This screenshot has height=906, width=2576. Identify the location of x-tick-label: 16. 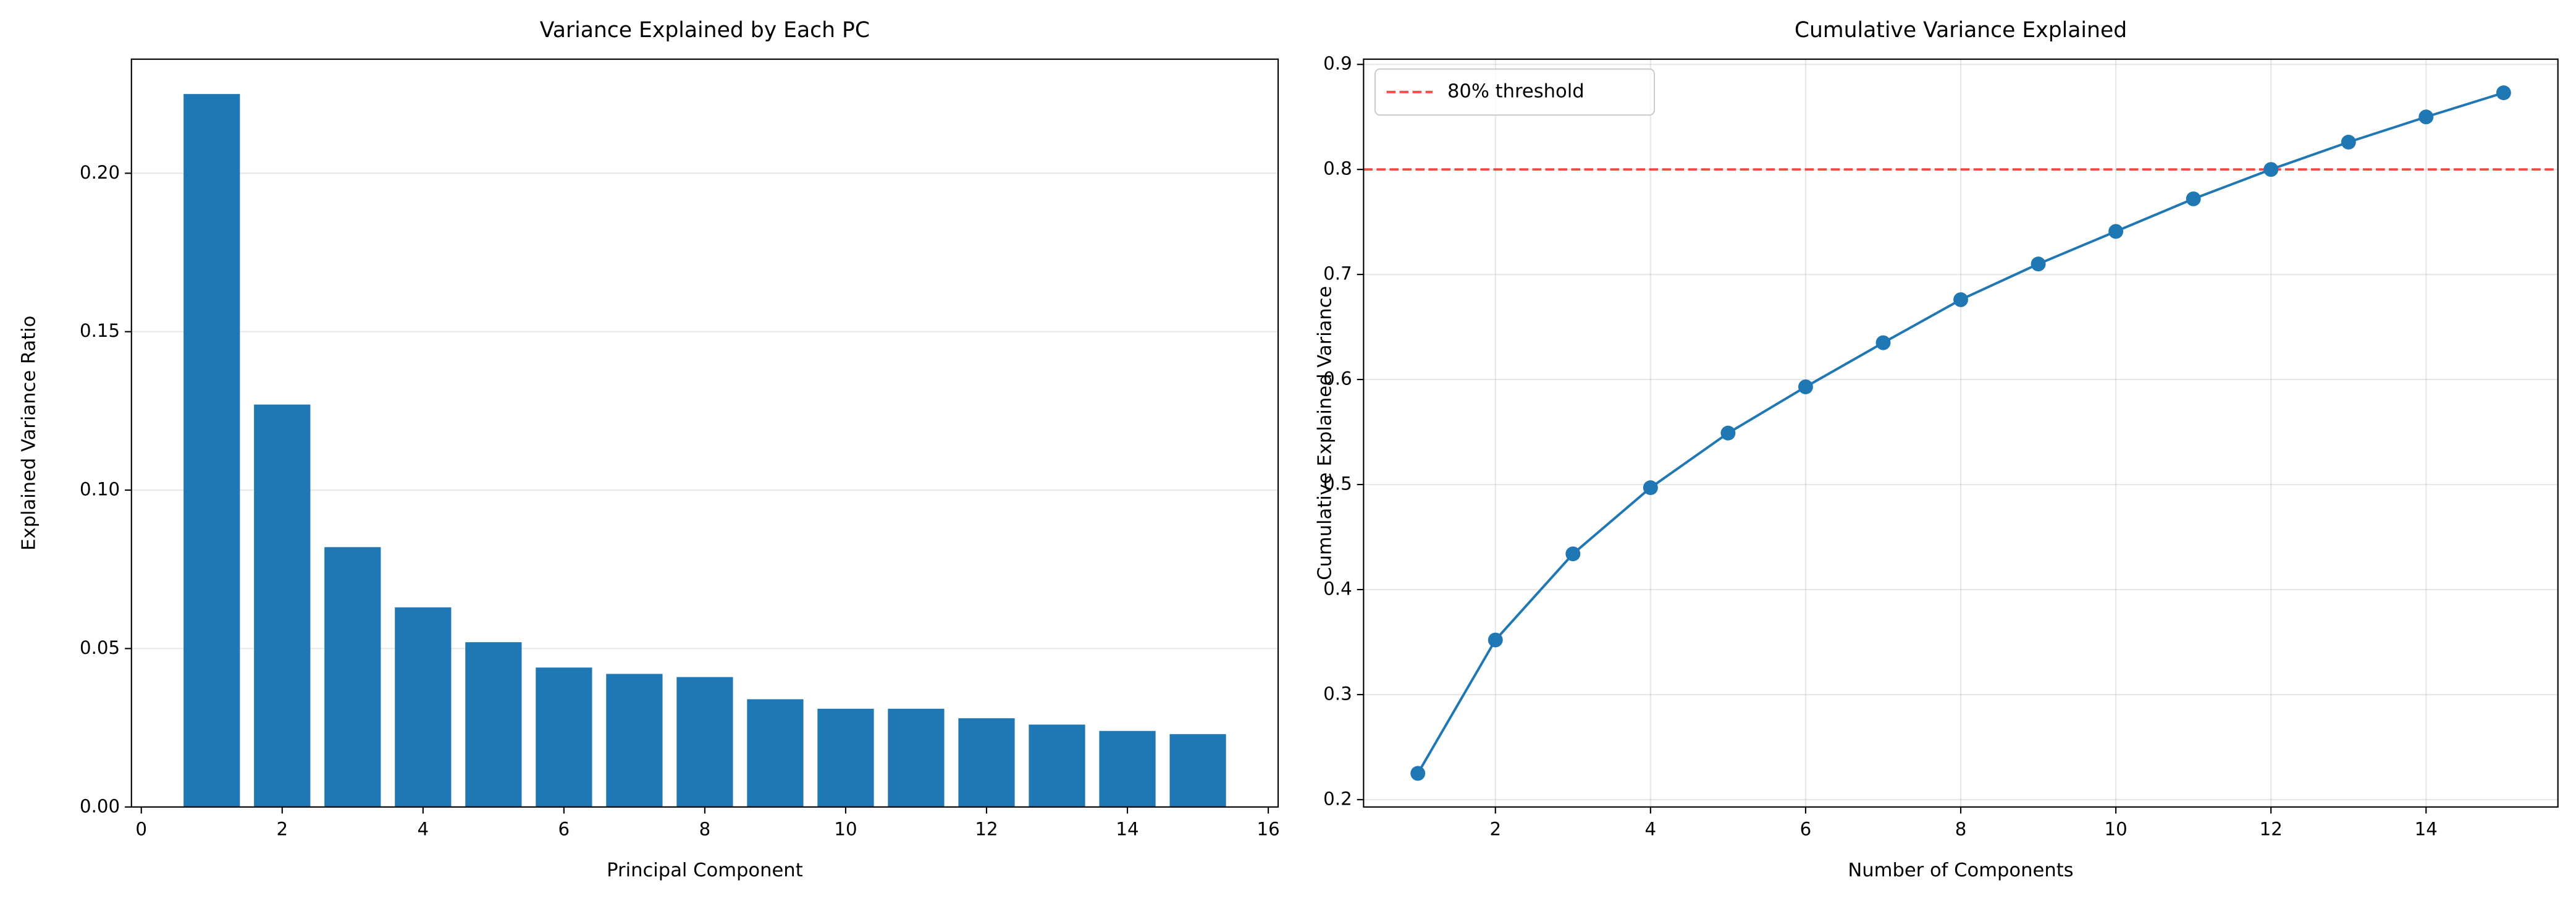
(1267, 829).